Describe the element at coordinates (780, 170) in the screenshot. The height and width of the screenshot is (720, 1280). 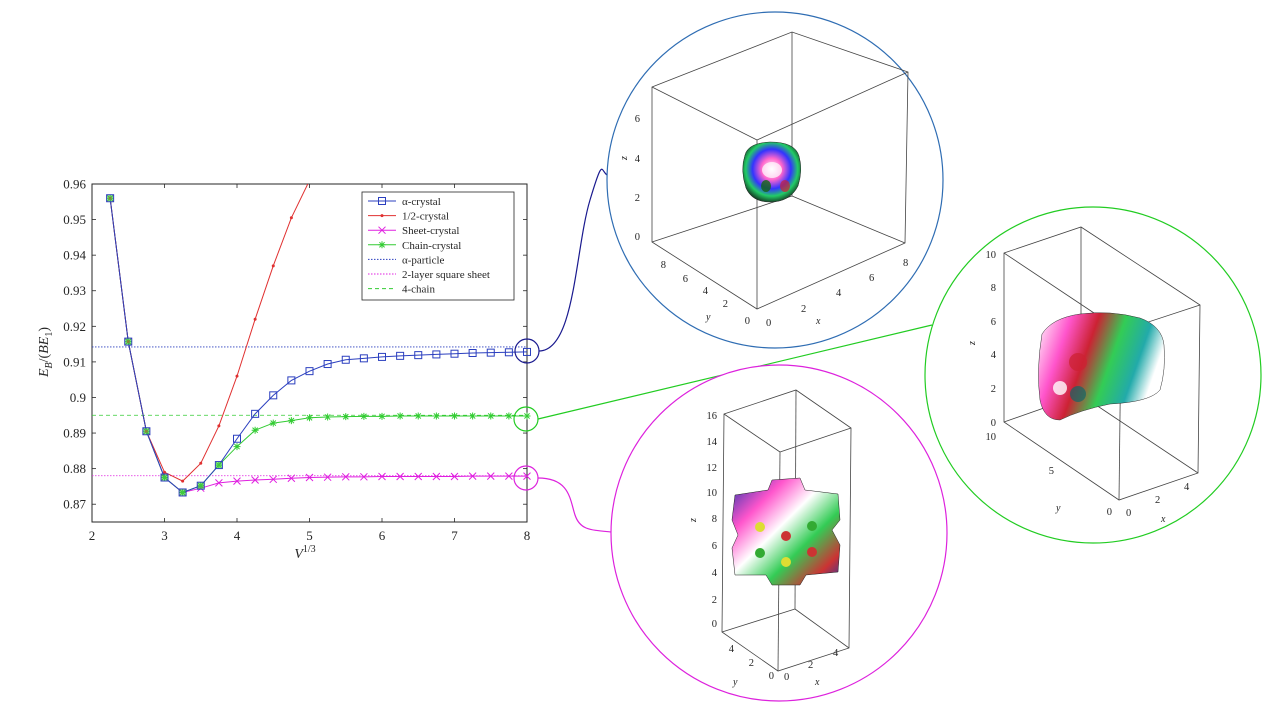
I see `inset-alpha-box` at that location.